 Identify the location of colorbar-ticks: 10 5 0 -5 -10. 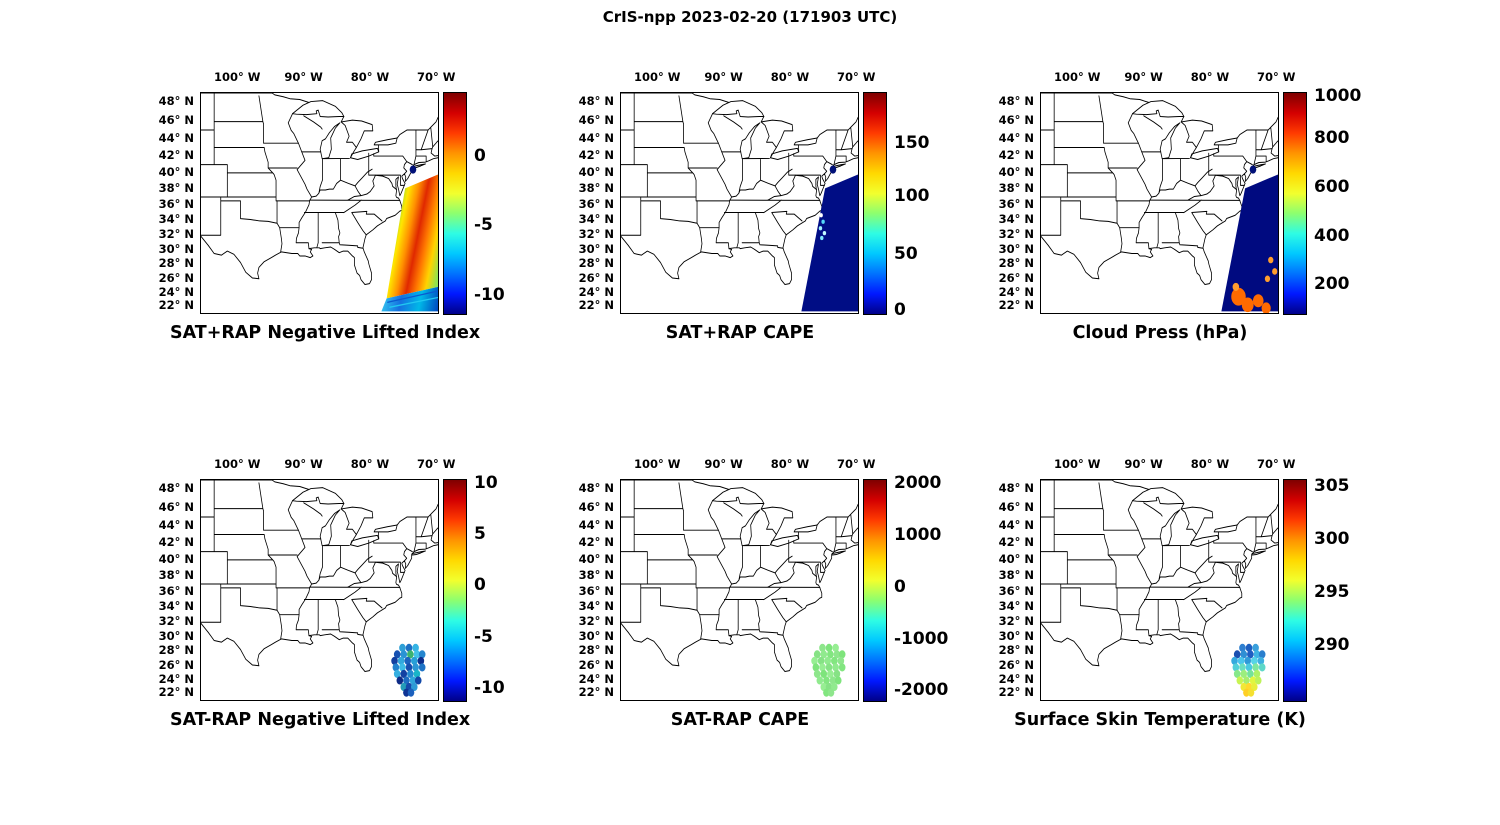
(511, 586).